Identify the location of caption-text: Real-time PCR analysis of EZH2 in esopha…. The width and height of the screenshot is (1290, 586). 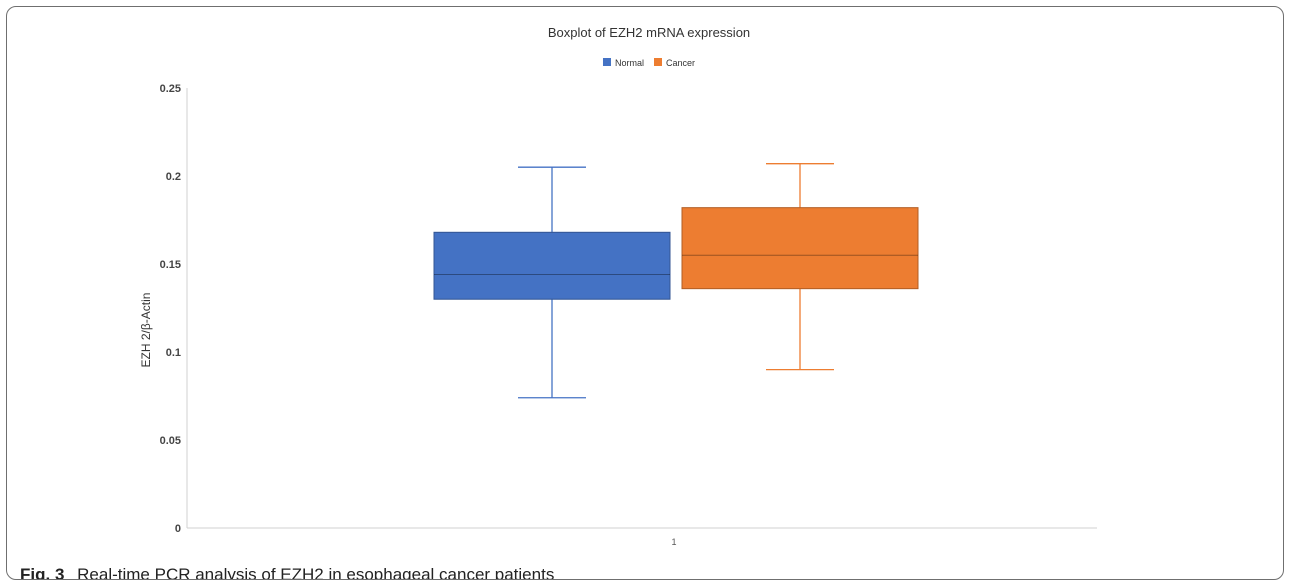
(316, 572).